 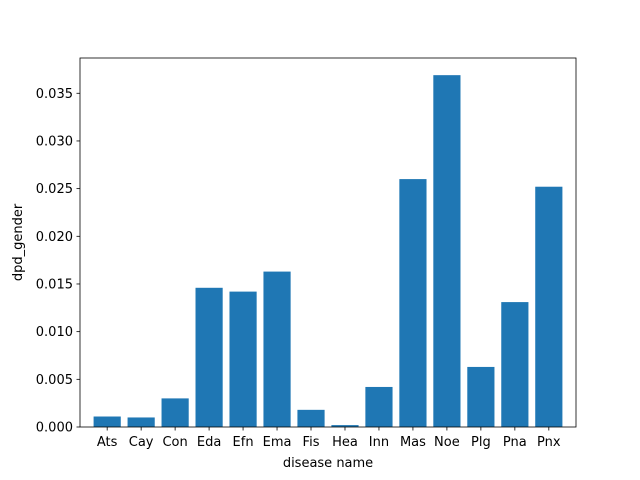 What do you see at coordinates (209, 442) in the screenshot?
I see `x-tick-label: Eda` at bounding box center [209, 442].